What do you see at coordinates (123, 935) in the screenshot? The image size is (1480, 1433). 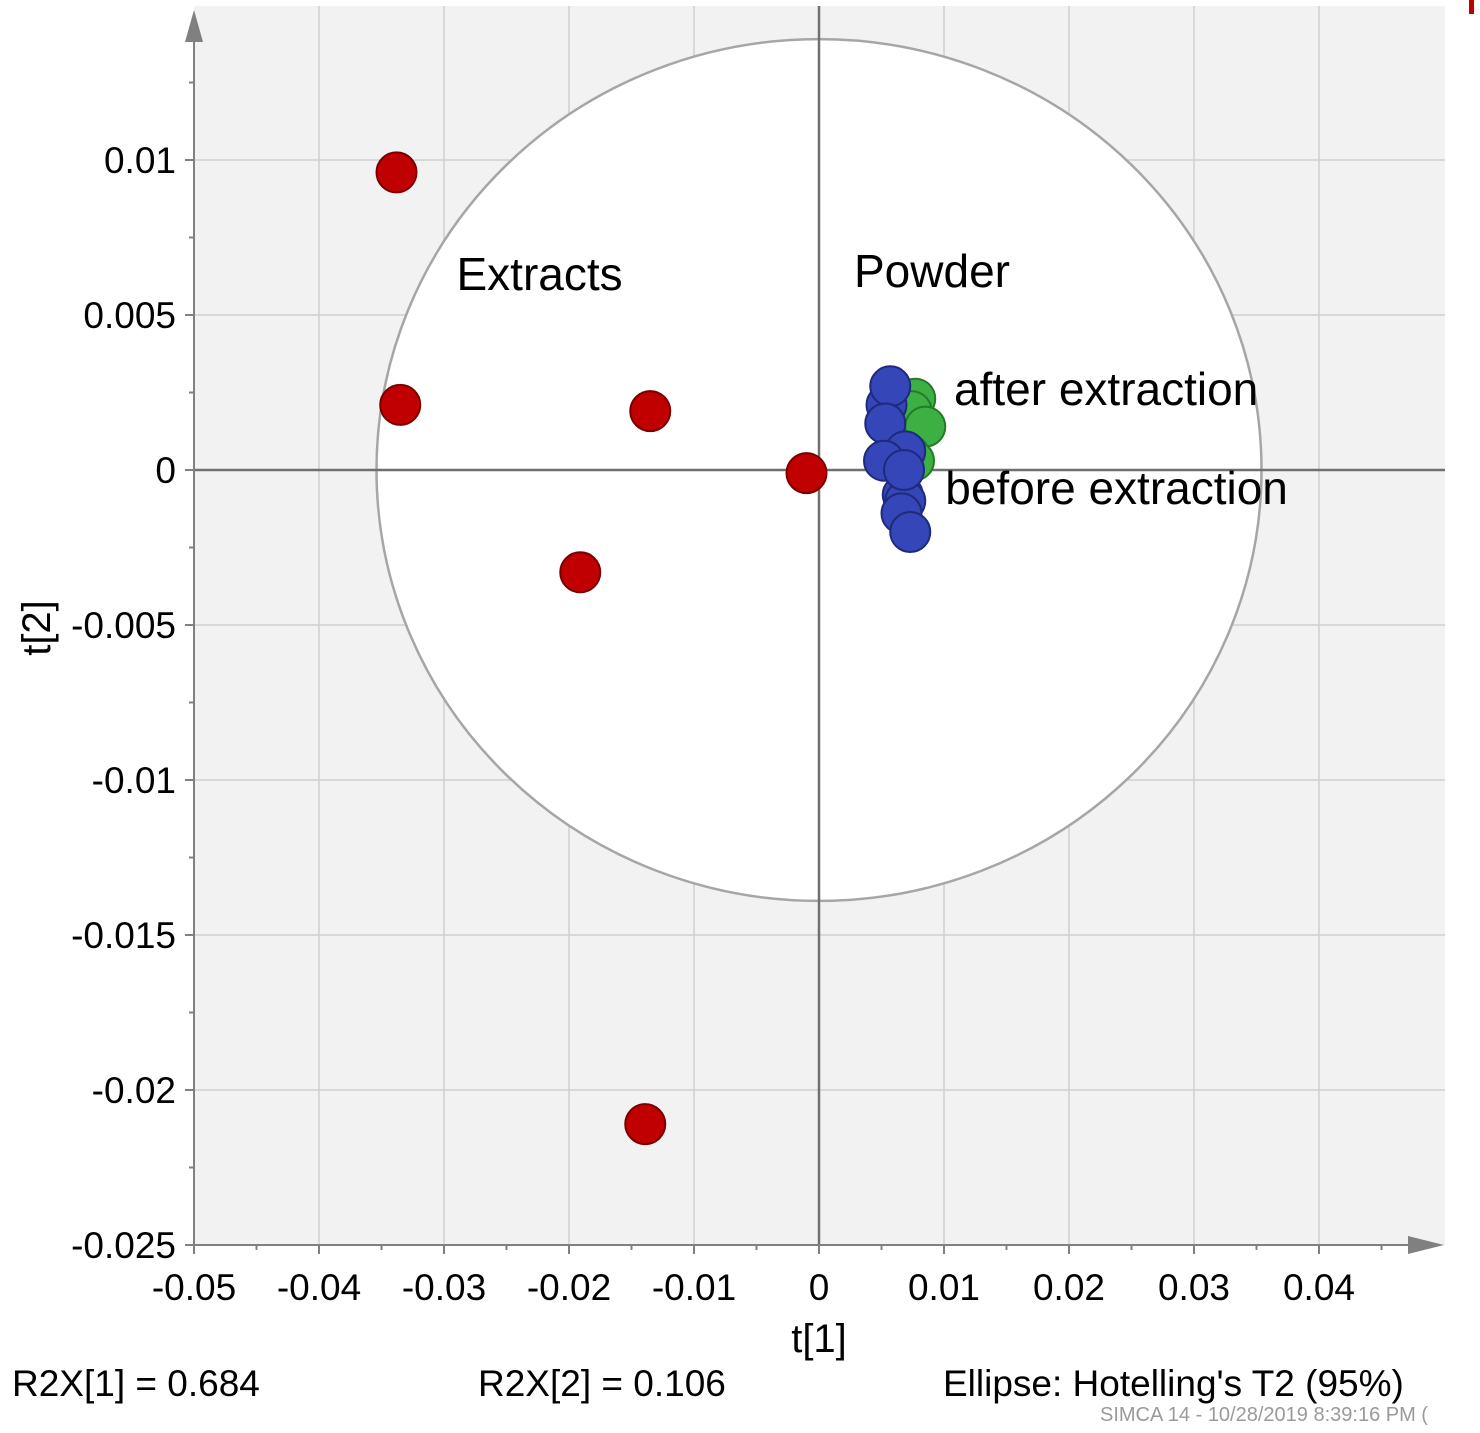 I see `y-tick-label: -0.015` at bounding box center [123, 935].